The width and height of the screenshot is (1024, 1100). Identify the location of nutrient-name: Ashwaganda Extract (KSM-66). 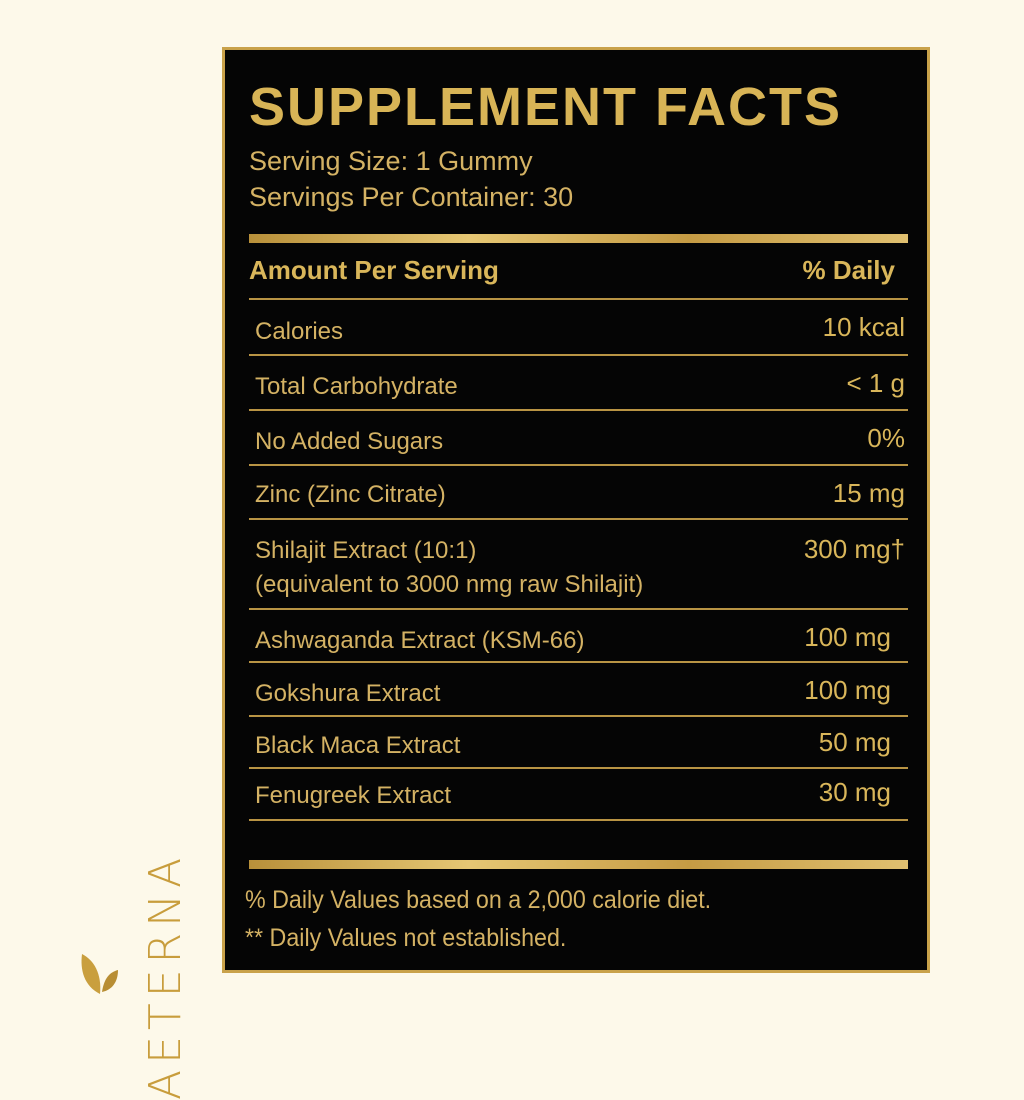
(420, 640).